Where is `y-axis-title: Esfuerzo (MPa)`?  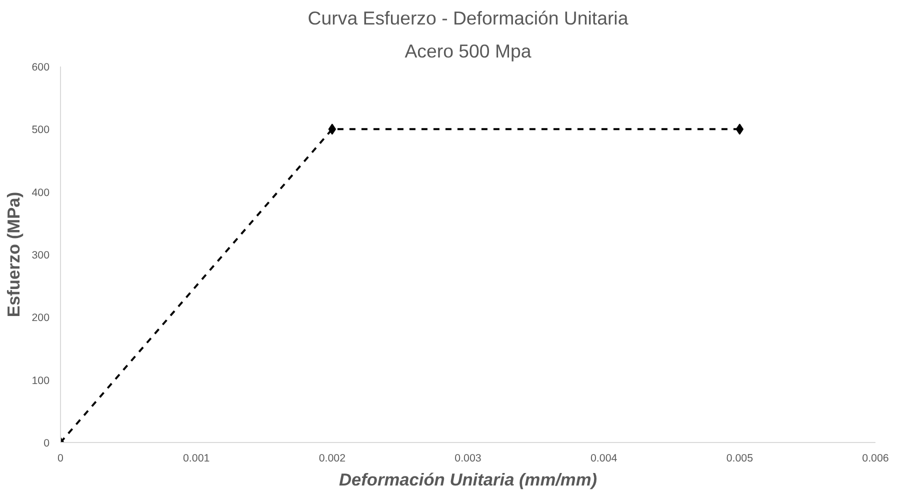
y-axis-title: Esfuerzo (MPa) is located at coordinates (14, 255).